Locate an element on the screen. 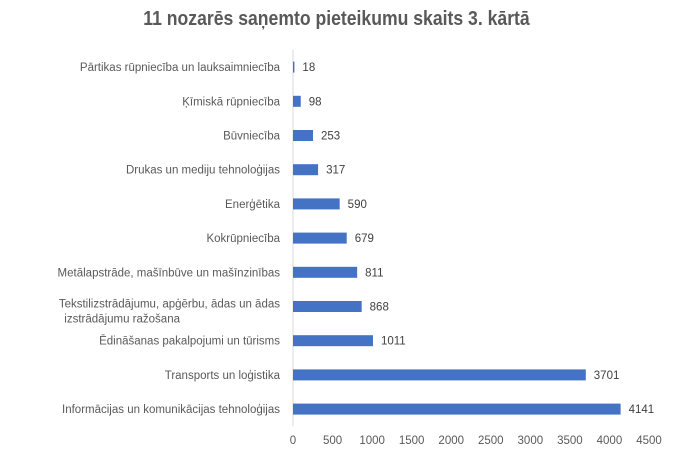 This screenshot has width=673, height=455. x-tick-label: 2500 is located at coordinates (491, 441).